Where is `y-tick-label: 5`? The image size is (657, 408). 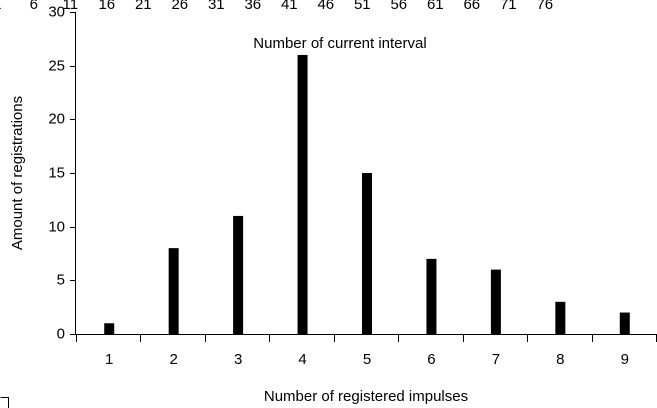
y-tick-label: 5 is located at coordinates (61, 279).